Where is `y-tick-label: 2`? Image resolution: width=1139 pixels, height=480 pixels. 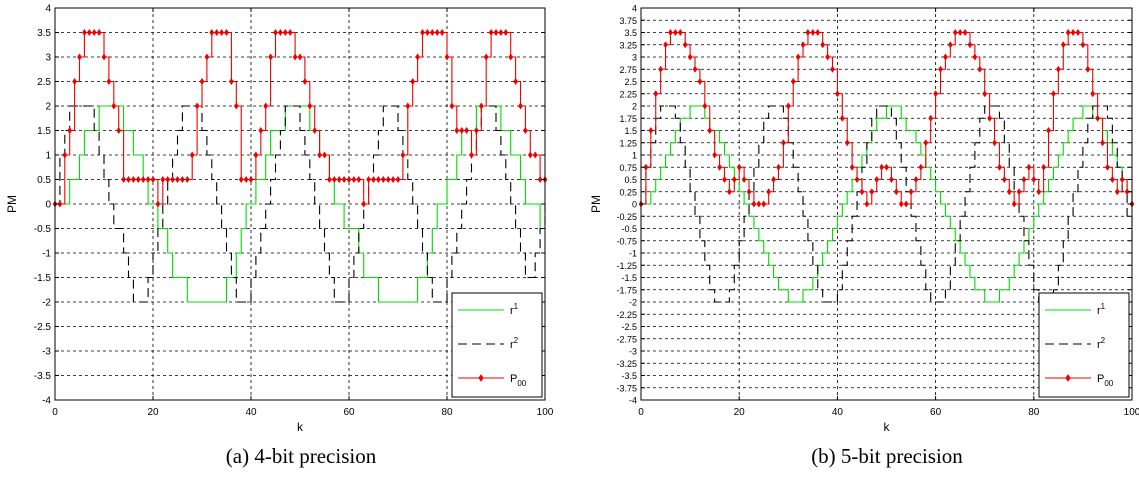
y-tick-label: 2 is located at coordinates (634, 107).